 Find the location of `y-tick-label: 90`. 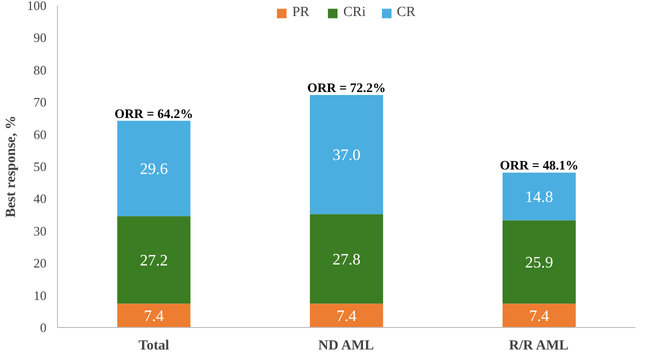

y-tick-label: 90 is located at coordinates (40, 38).